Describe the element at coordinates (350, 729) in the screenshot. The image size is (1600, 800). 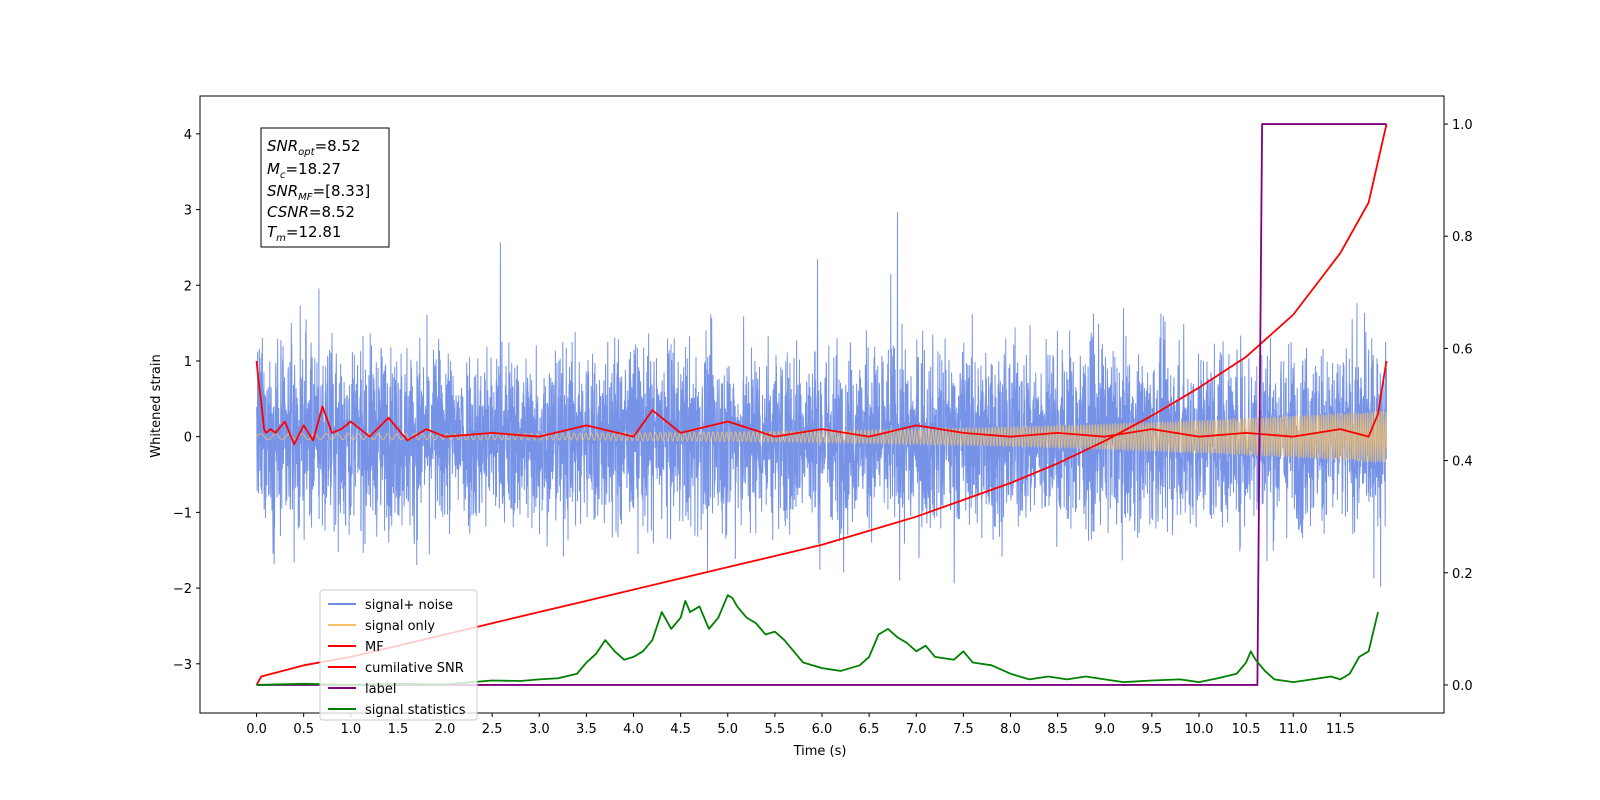
I see `x-tick-label: 1.0` at that location.